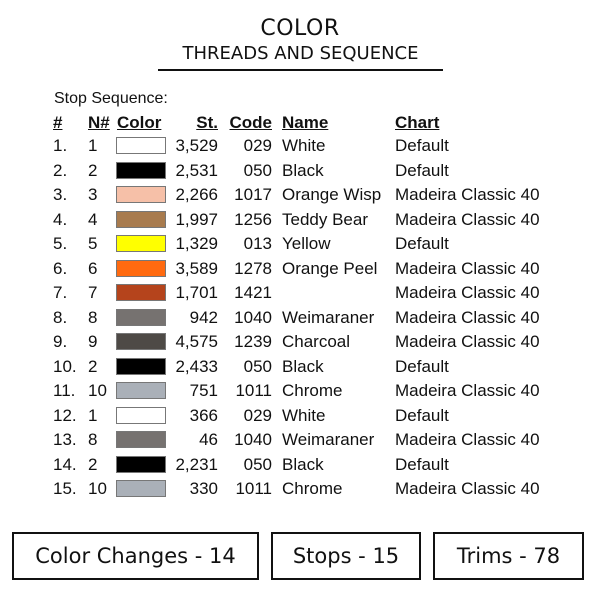 The width and height of the screenshot is (600, 600). Describe the element at coordinates (93, 243) in the screenshot. I see `cell-n: 5` at that location.